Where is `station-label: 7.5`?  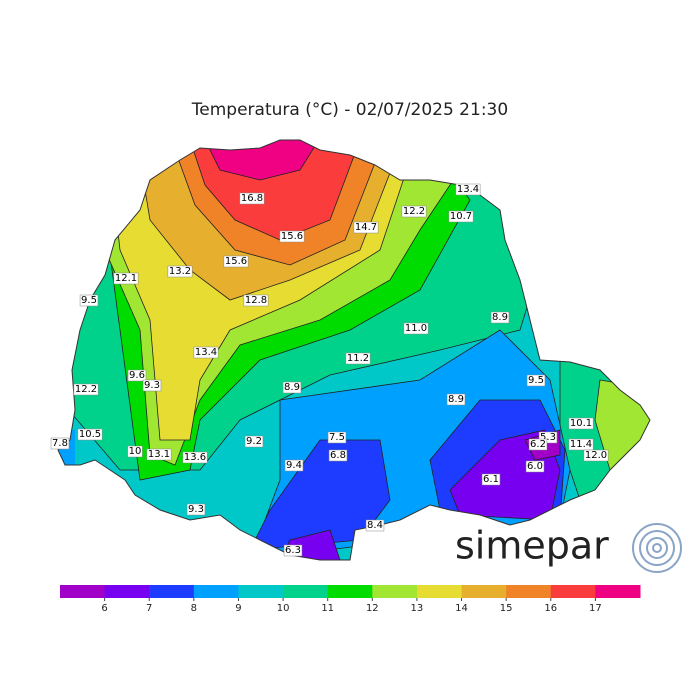 station-label: 7.5 is located at coordinates (337, 437).